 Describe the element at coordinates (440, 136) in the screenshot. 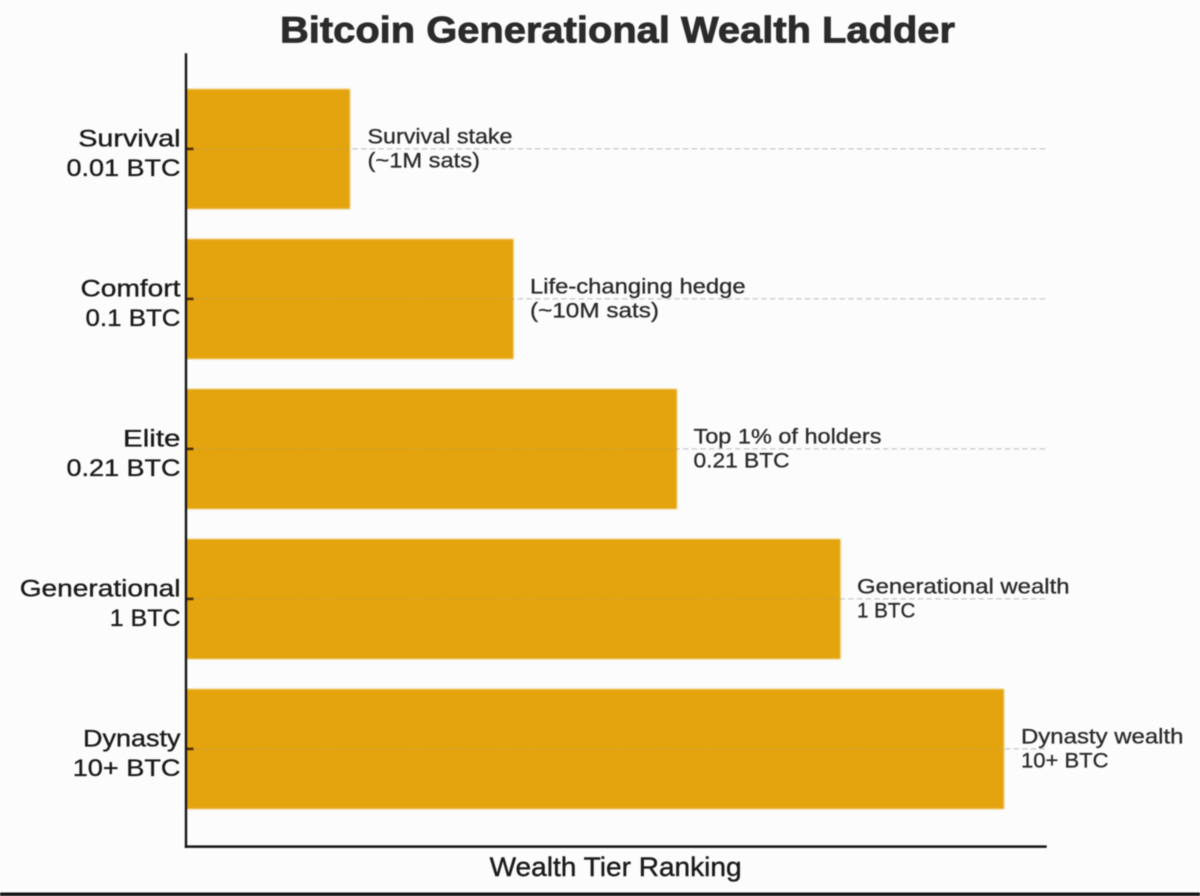

I see `svg-text: Survival stake` at that location.